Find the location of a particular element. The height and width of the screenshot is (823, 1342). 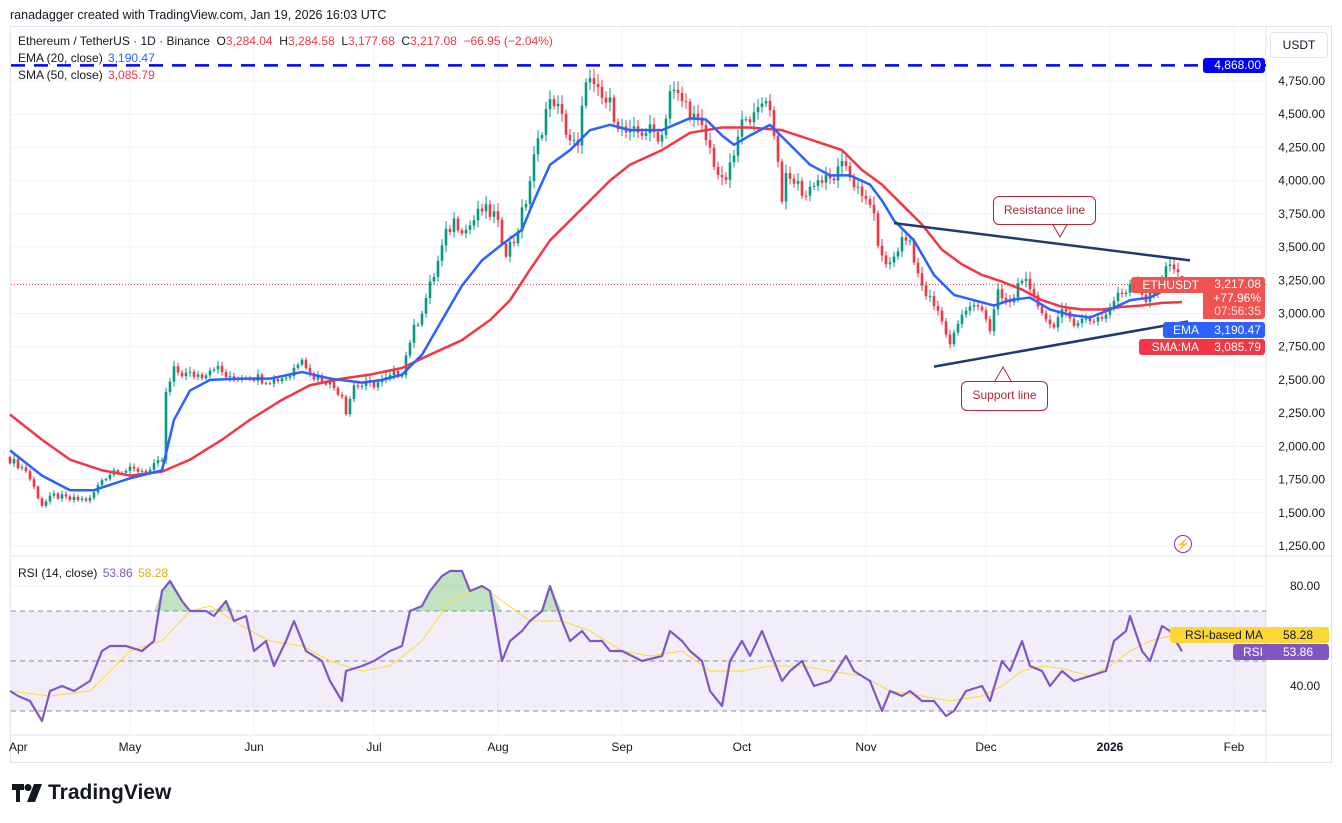

resistance-line-annotation: Resistance line is located at coordinates (1044, 210).